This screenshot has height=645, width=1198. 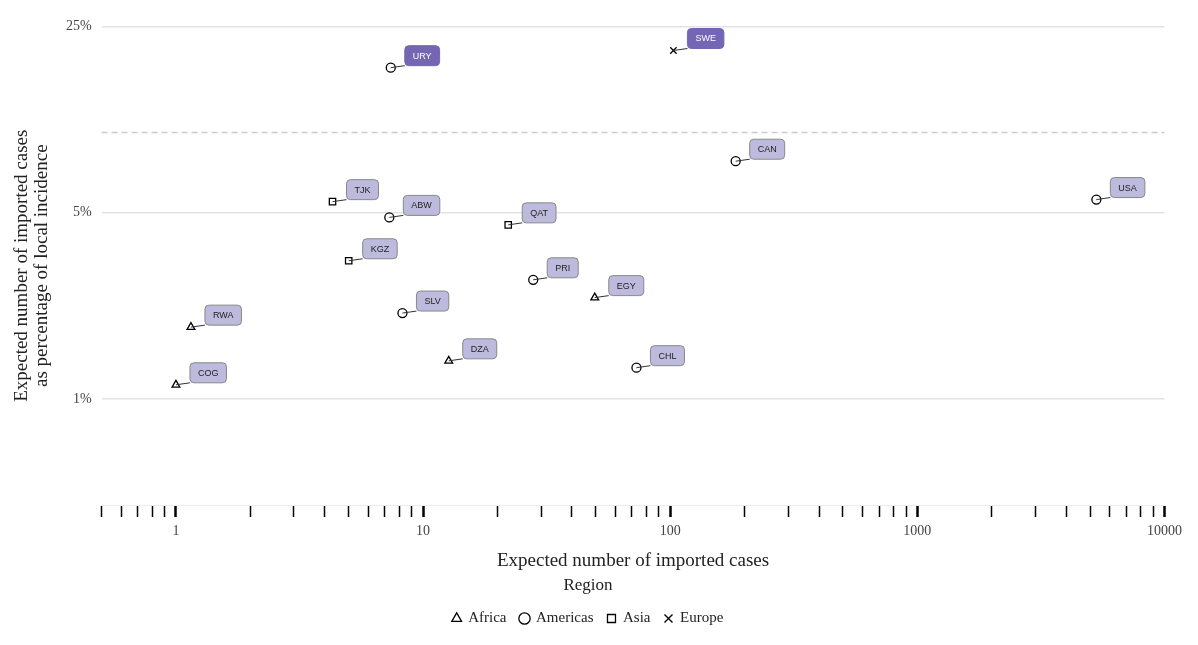 What do you see at coordinates (422, 55) in the screenshot?
I see `annotation: URY` at bounding box center [422, 55].